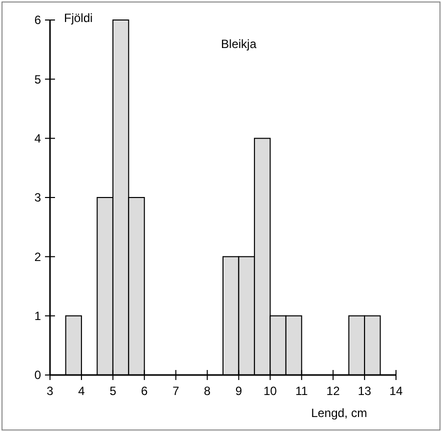  I want to click on x-axis-title: Lengd, cm, so click(339, 413).